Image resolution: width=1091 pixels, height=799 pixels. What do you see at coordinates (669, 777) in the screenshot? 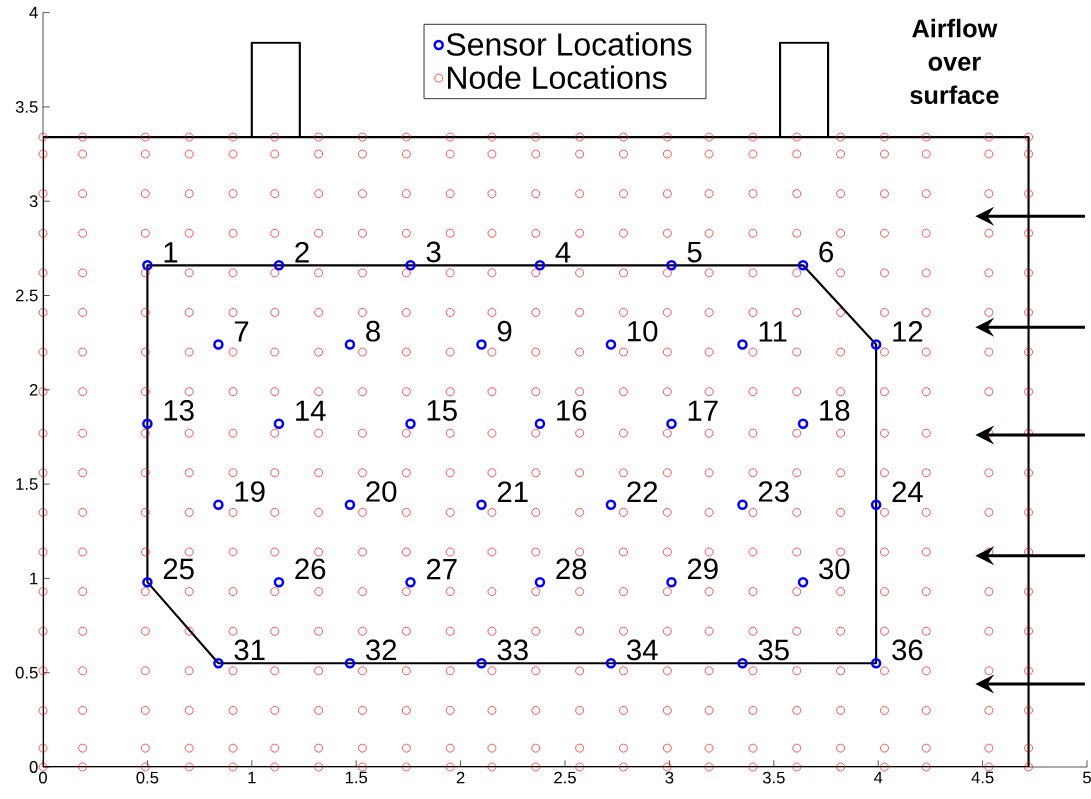
I see `x-tick-label: 3` at bounding box center [669, 777].